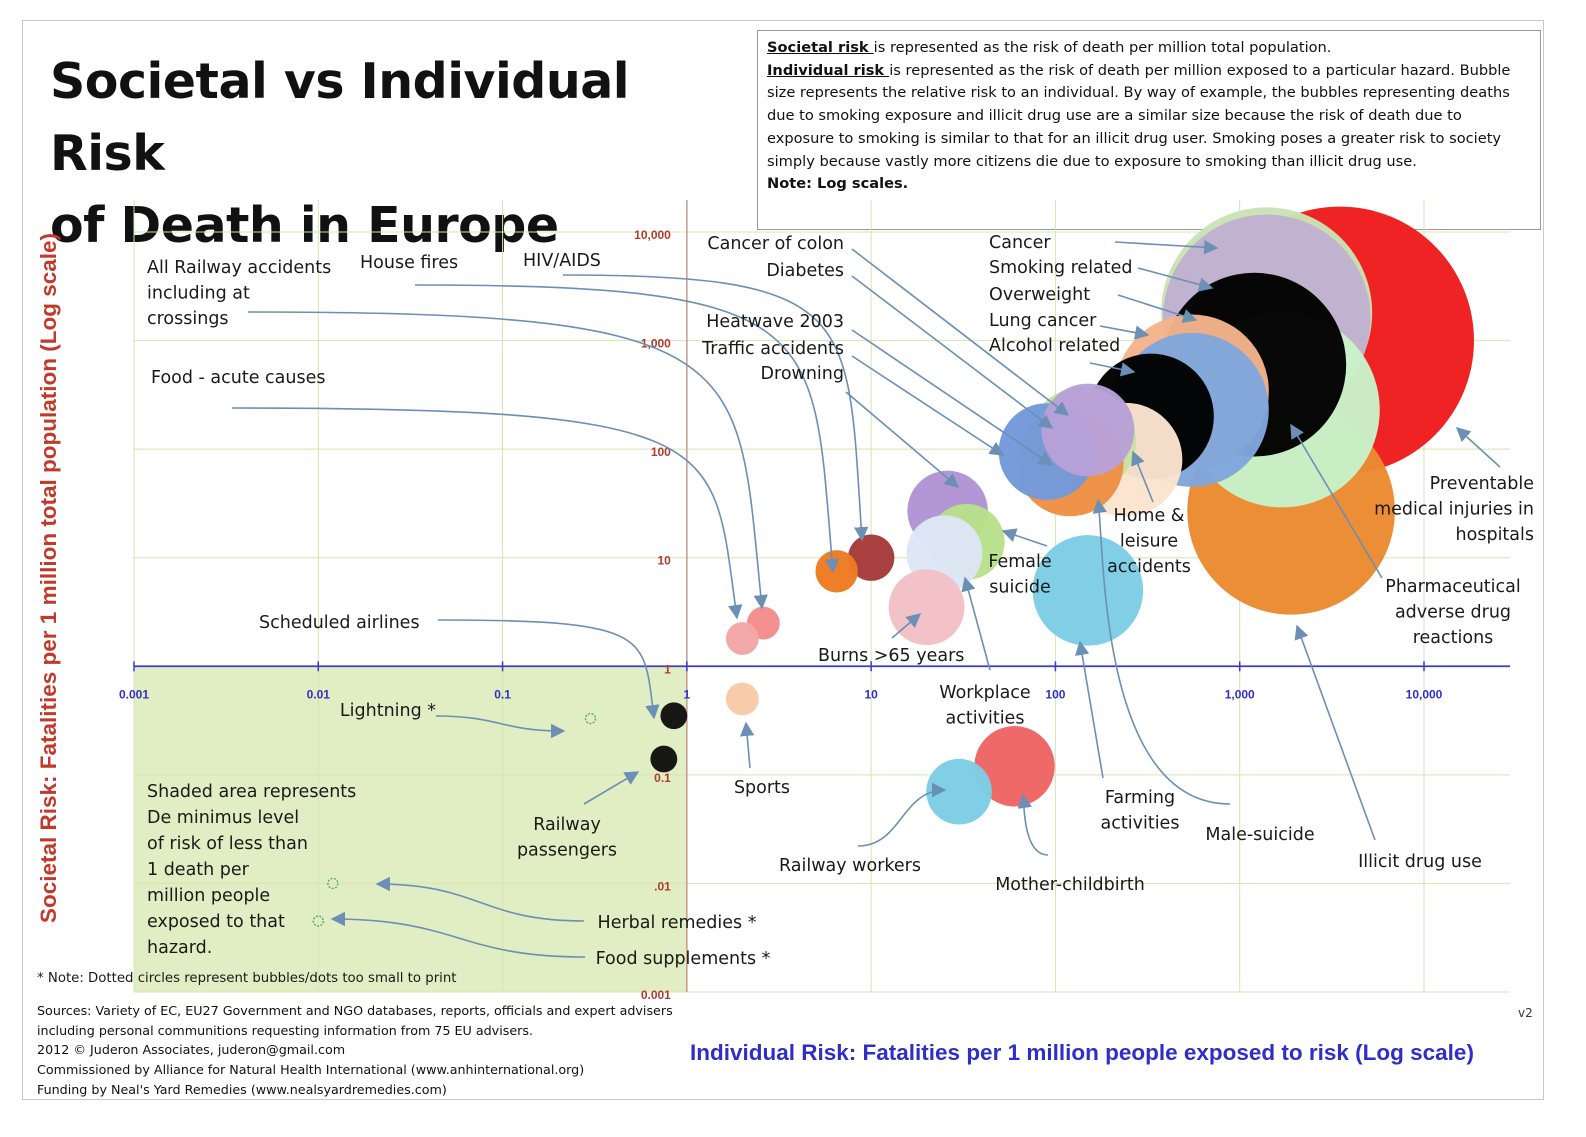 This screenshot has height=1137, width=1586. What do you see at coordinates (775, 322) in the screenshot?
I see `data-label-line: Heatwave 2003` at bounding box center [775, 322].